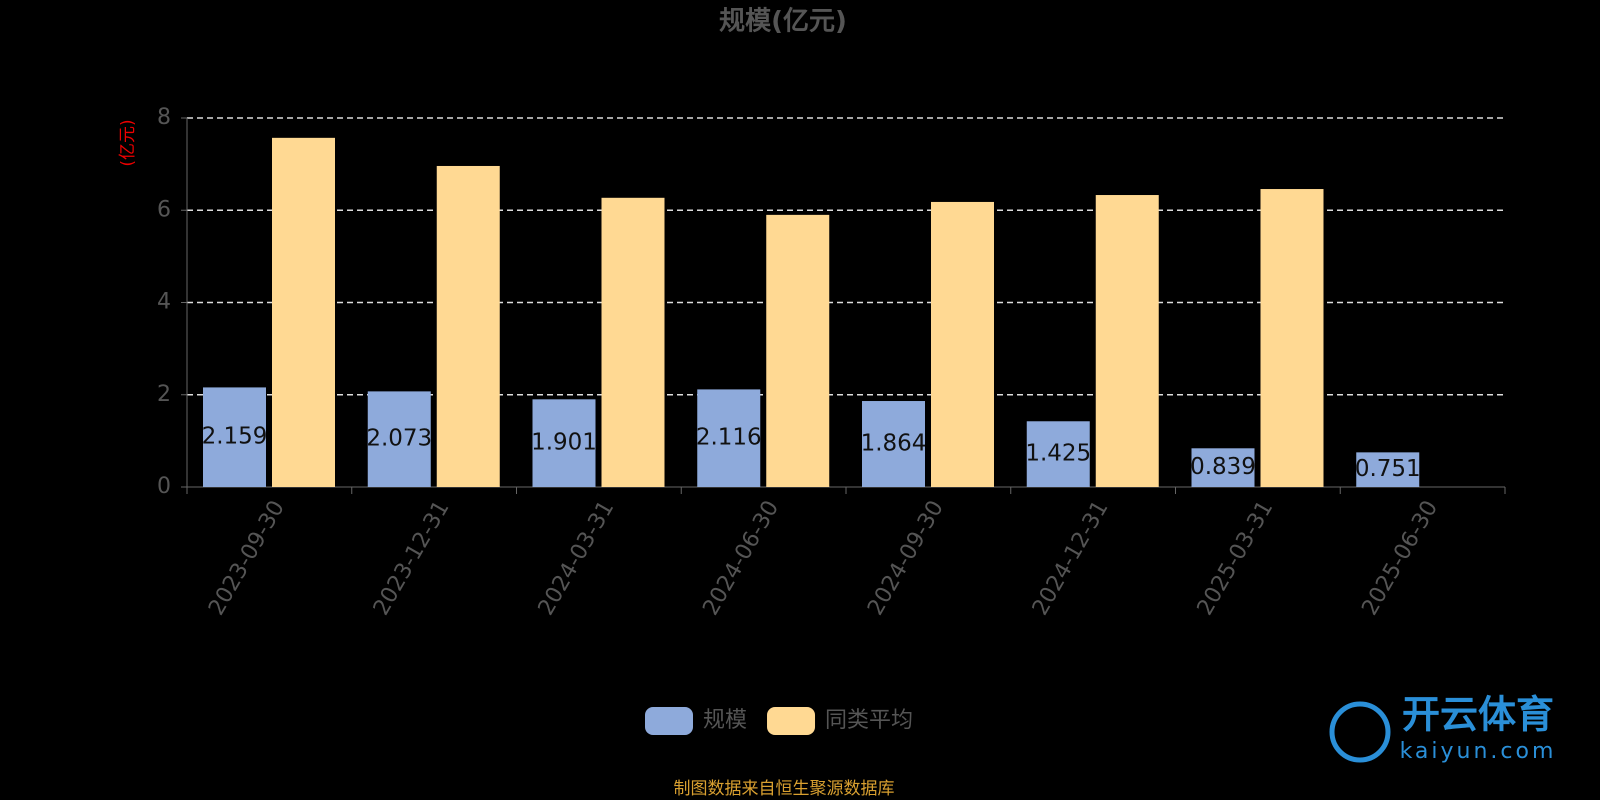  Describe the element at coordinates (164, 117) in the screenshot. I see `y-tick-label: 8` at that location.